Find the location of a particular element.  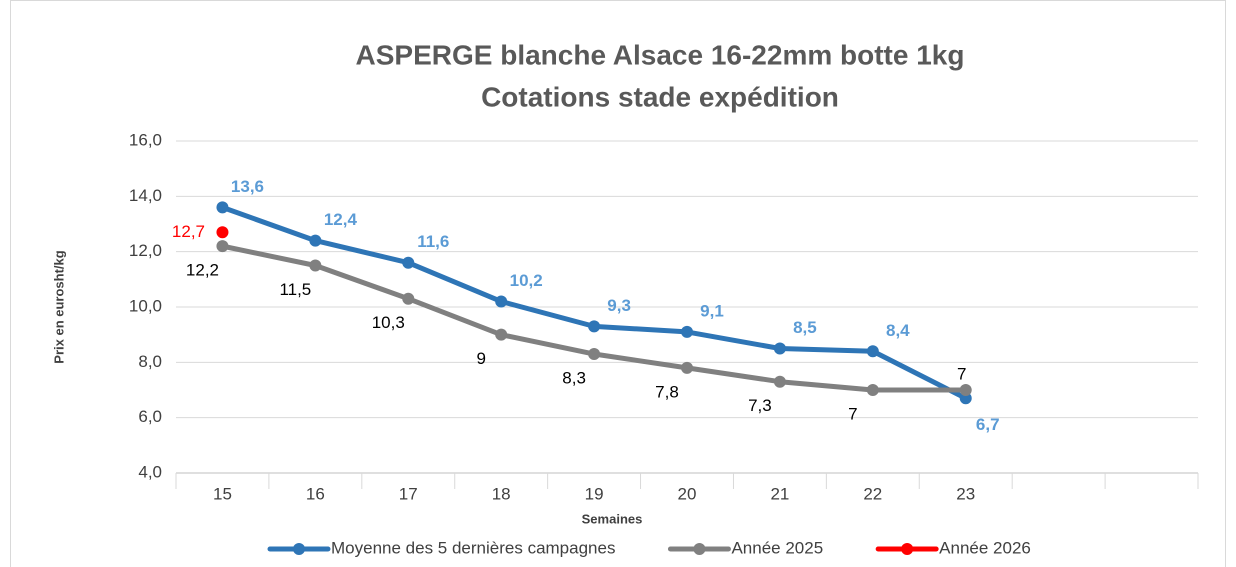

data-label: 10,3 is located at coordinates (388, 322).